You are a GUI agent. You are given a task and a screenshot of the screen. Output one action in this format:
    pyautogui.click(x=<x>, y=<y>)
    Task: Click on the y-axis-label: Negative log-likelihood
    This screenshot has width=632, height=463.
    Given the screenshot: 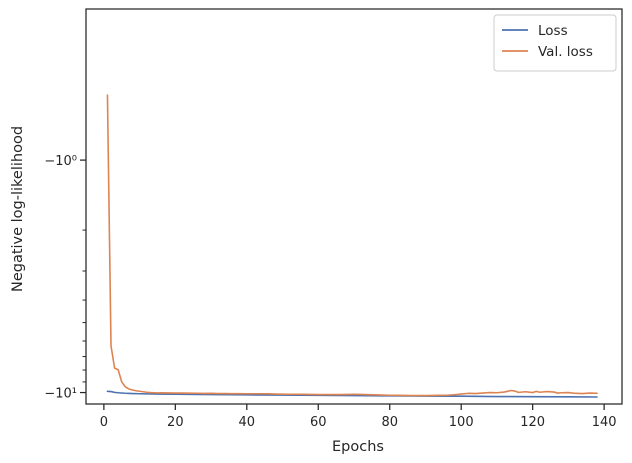 What is the action you would take?
    pyautogui.click(x=18, y=209)
    